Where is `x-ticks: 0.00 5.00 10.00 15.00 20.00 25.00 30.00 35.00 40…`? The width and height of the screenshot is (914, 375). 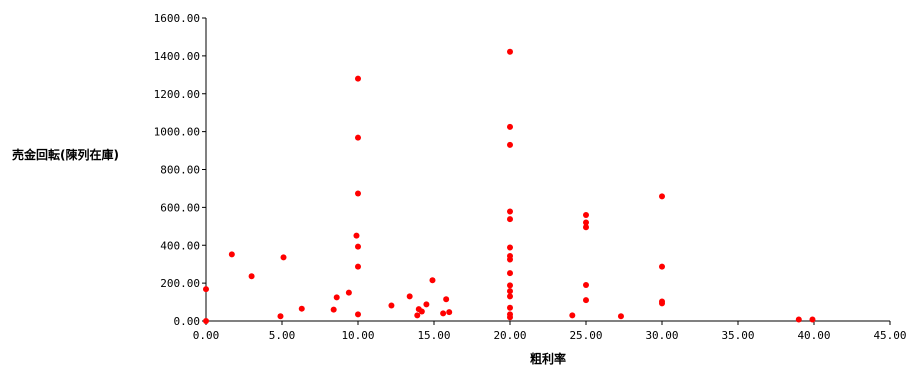
x-ticks: 0.00 5.00 10.00 15.00 20.00 25.00 30.00 35.00 40… is located at coordinates (550, 331).